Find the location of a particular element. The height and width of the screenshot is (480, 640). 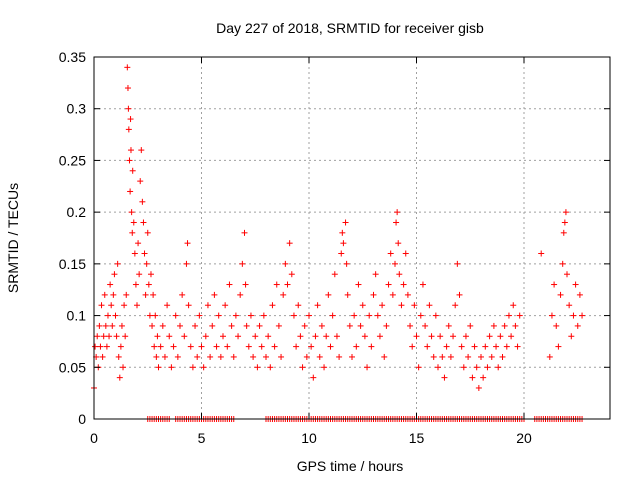

x-tick-label: 15 is located at coordinates (417, 438).